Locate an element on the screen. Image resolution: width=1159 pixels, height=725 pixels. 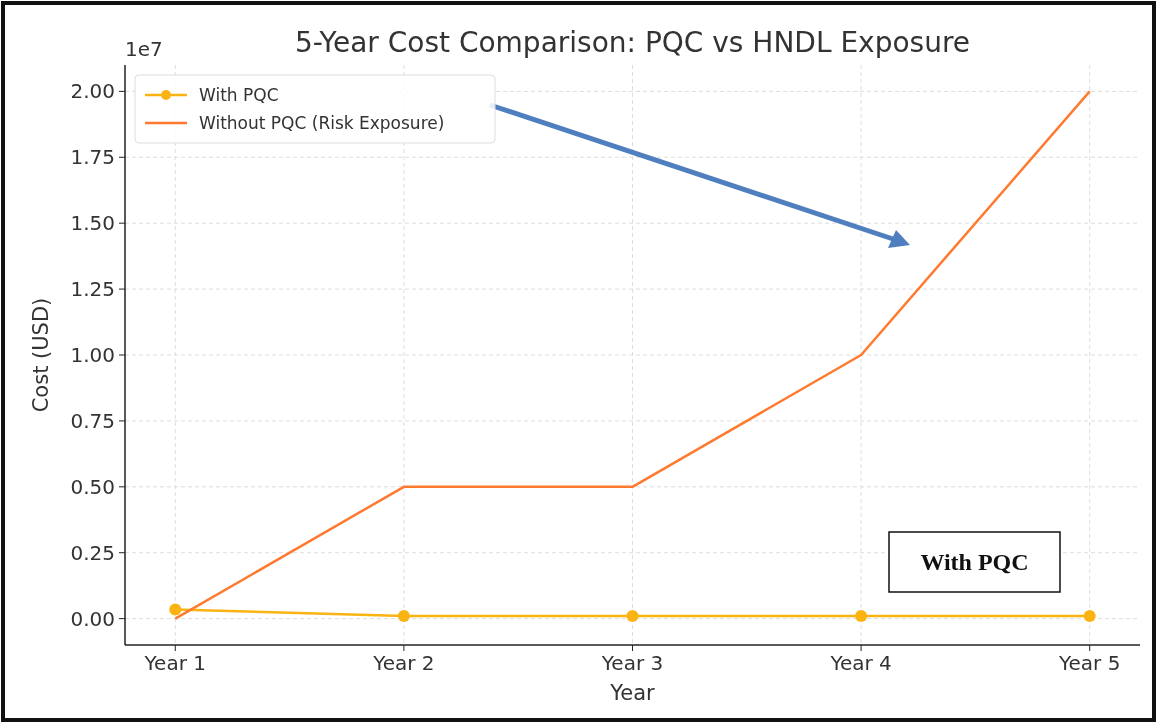
y-tick-label: 0.25 is located at coordinates (92, 552).